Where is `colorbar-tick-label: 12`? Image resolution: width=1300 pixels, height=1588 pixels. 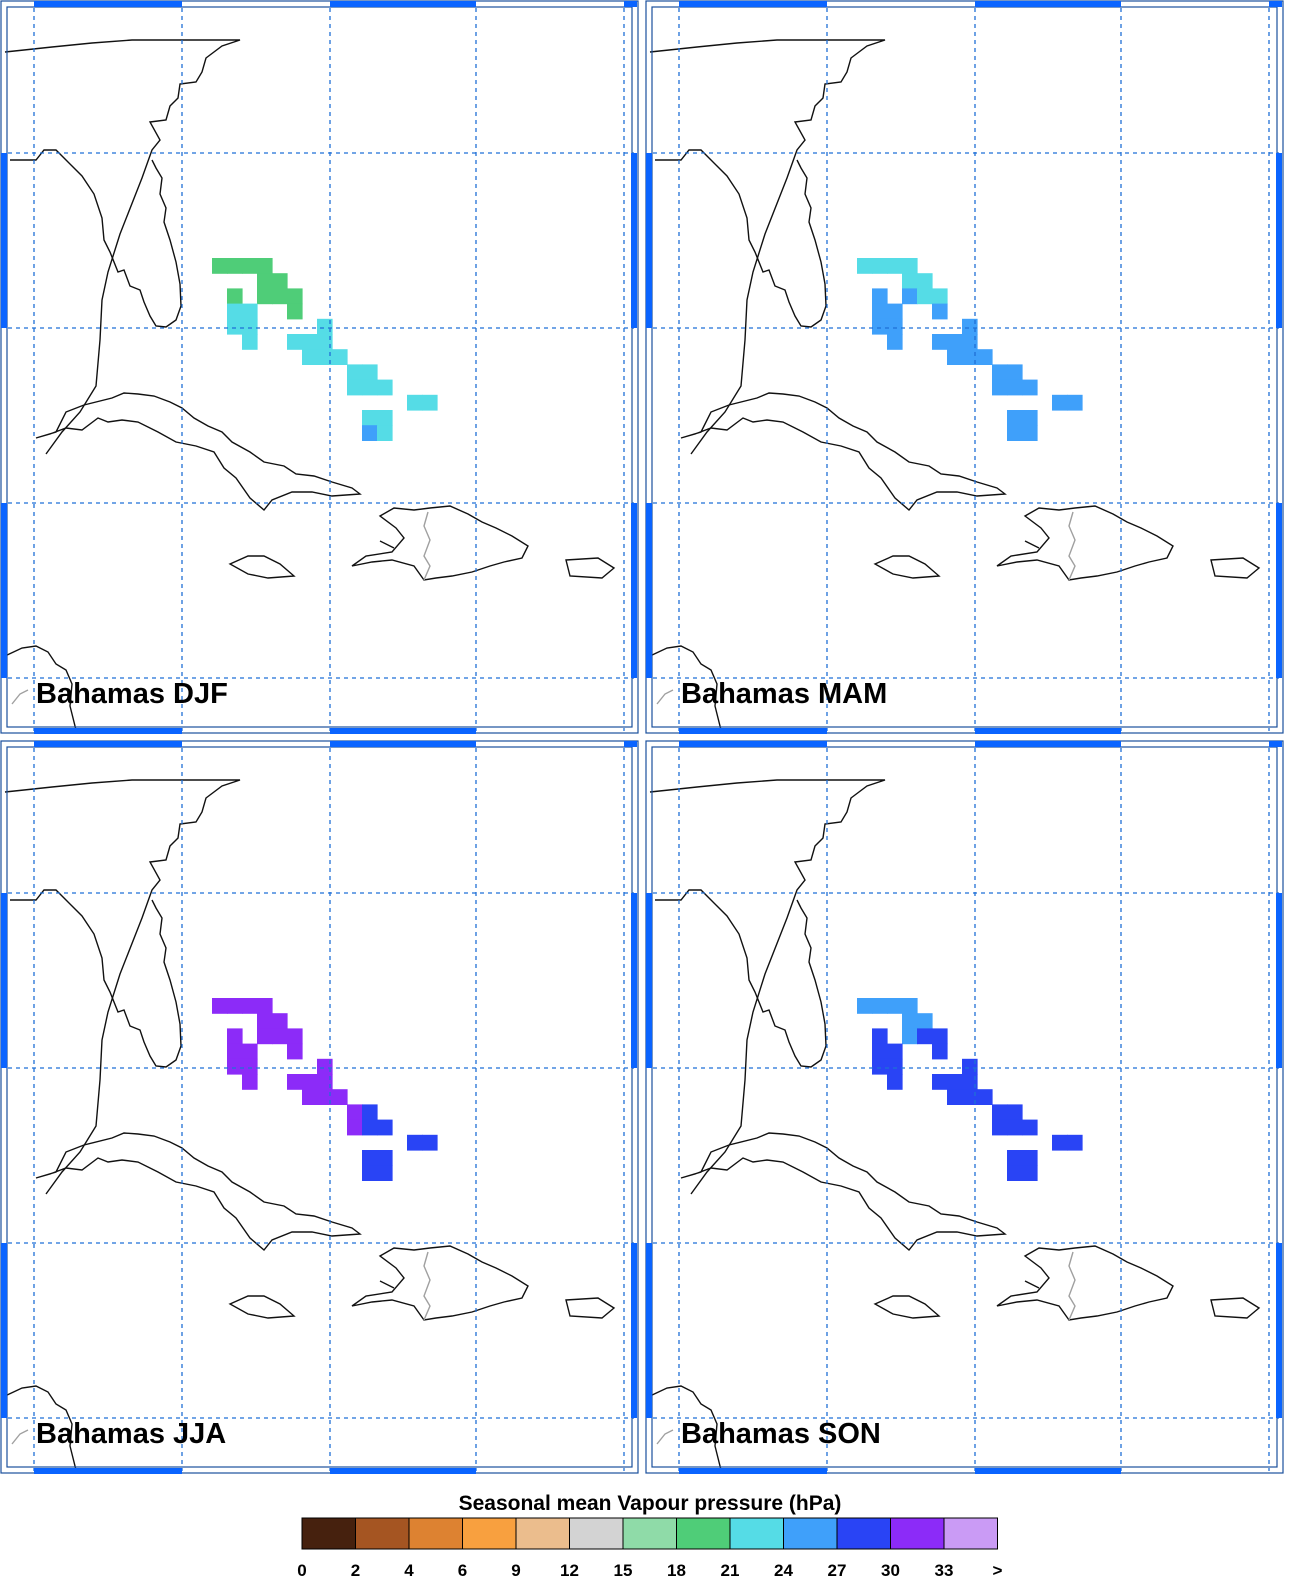 colorbar-tick-label: 12 is located at coordinates (569, 1570).